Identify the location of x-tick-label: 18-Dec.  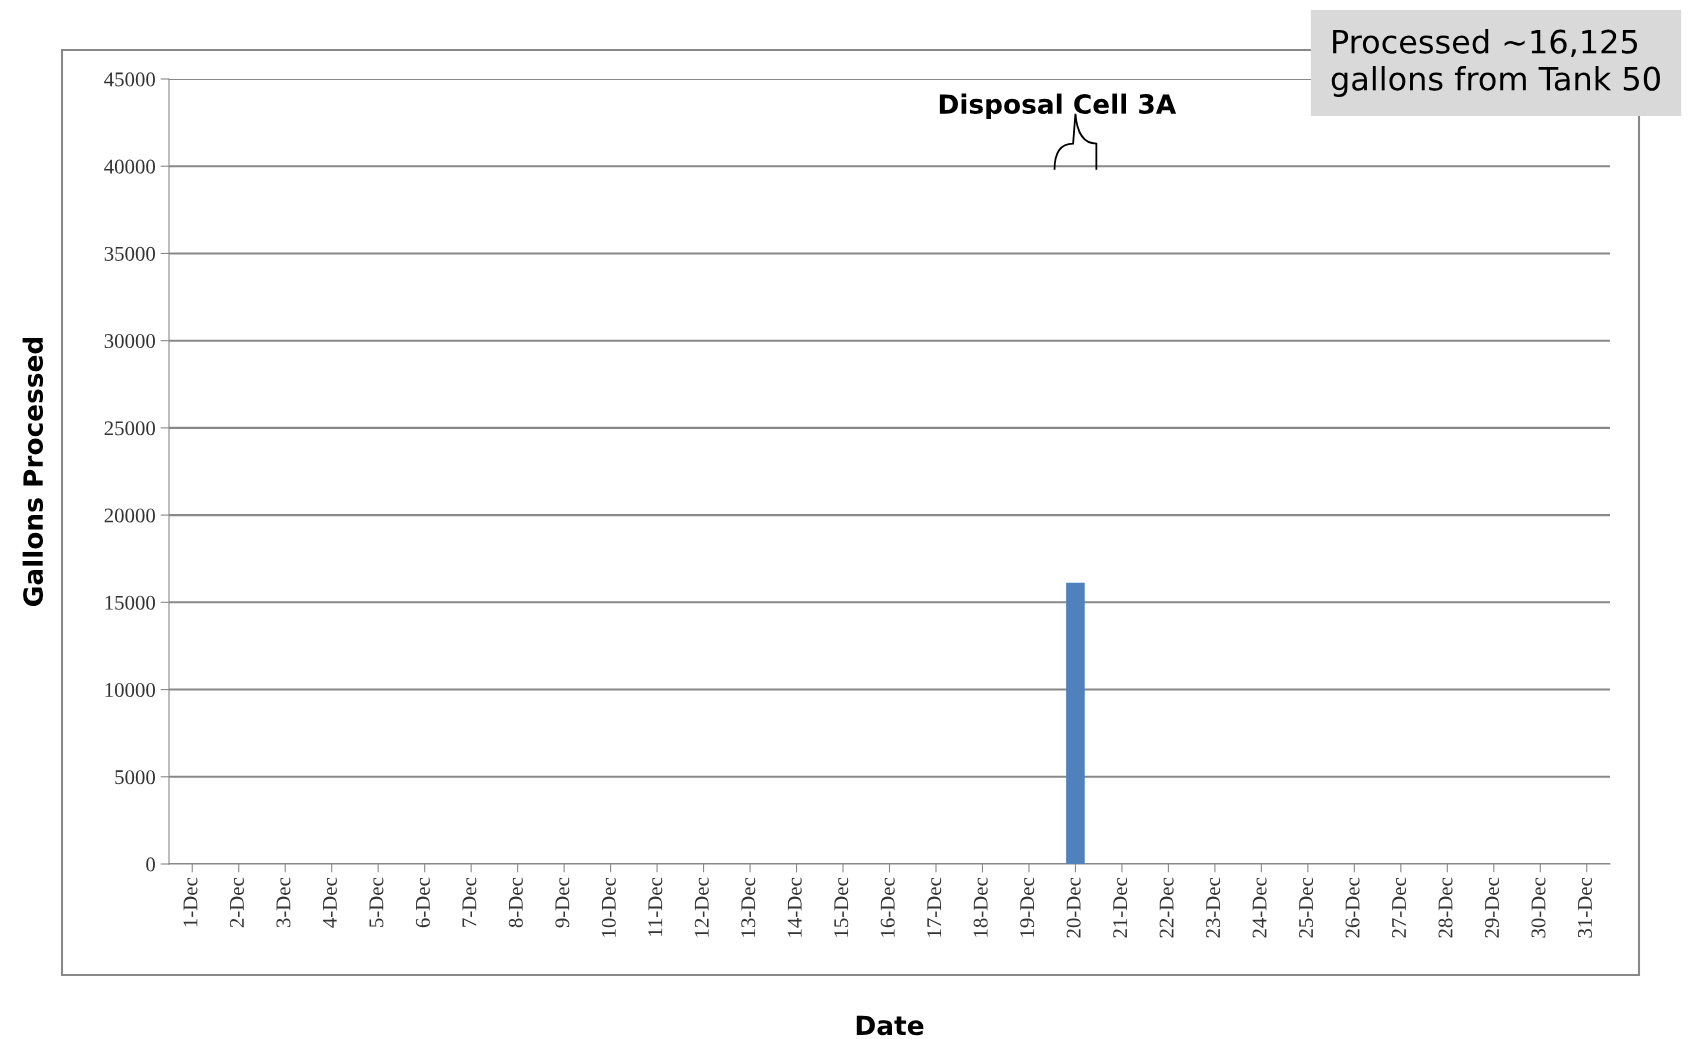
(980, 907).